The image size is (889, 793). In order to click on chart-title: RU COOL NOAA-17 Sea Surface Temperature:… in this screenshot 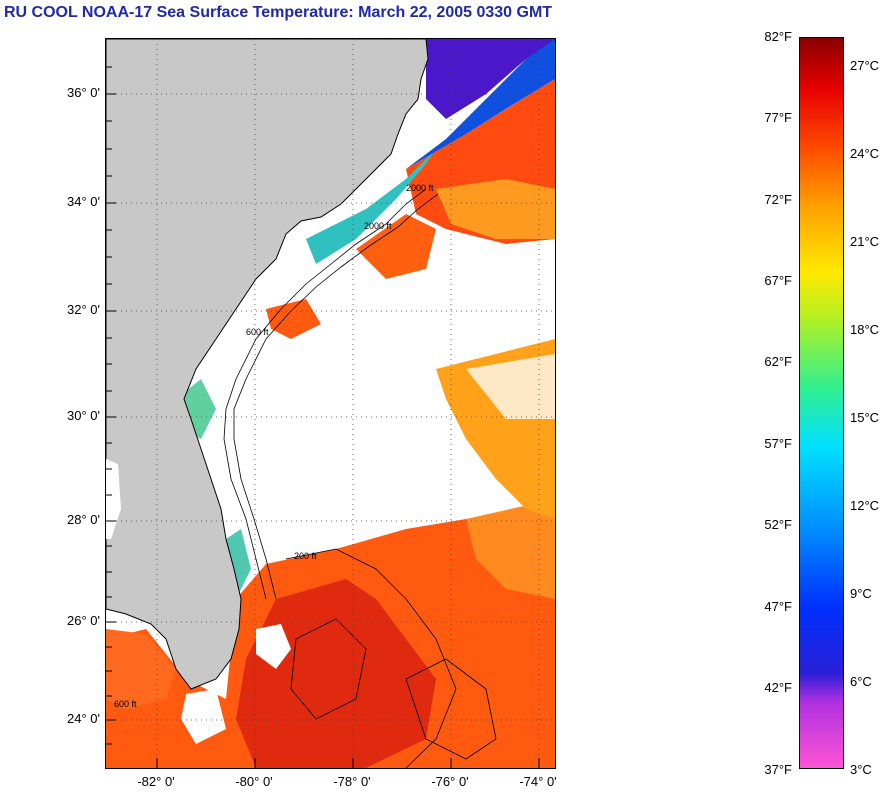, I will do `click(278, 12)`.